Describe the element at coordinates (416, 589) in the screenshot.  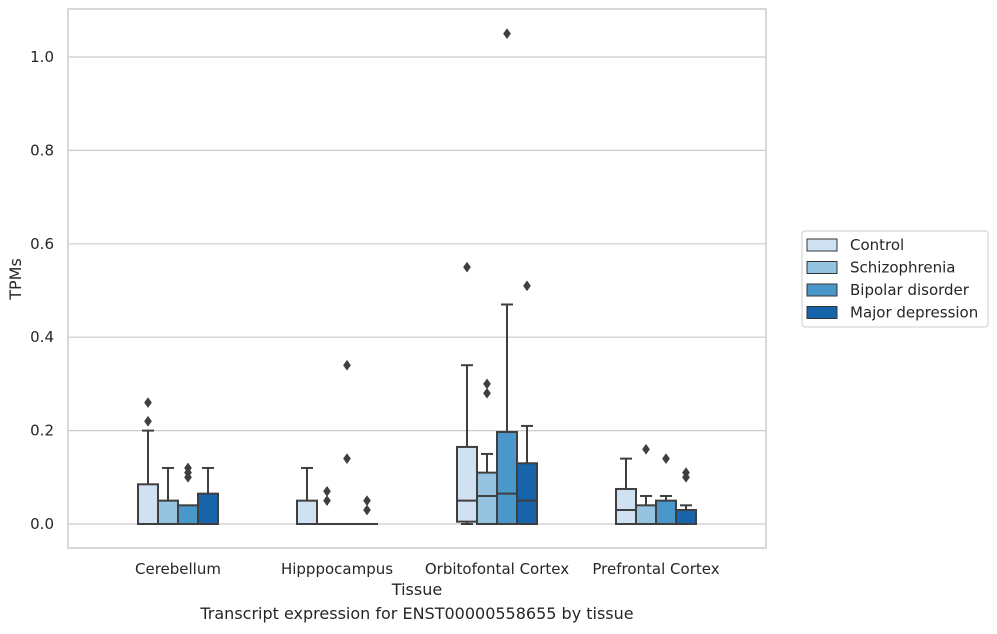
I see `x-axis-label: Tissue` at that location.